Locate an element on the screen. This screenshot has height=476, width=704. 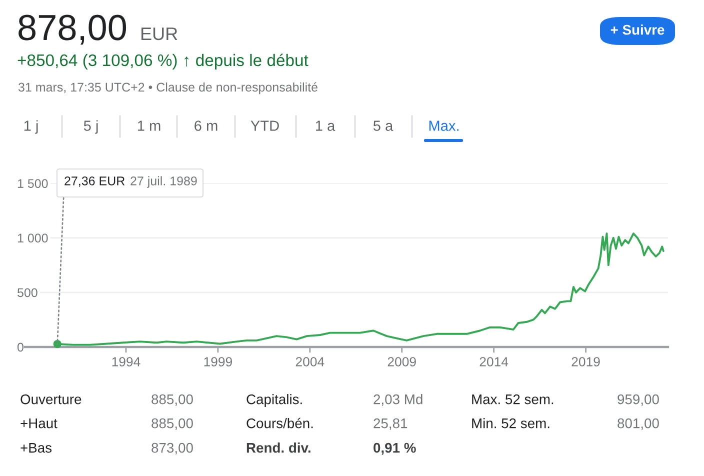
x-tick-label: 1999 is located at coordinates (218, 361).